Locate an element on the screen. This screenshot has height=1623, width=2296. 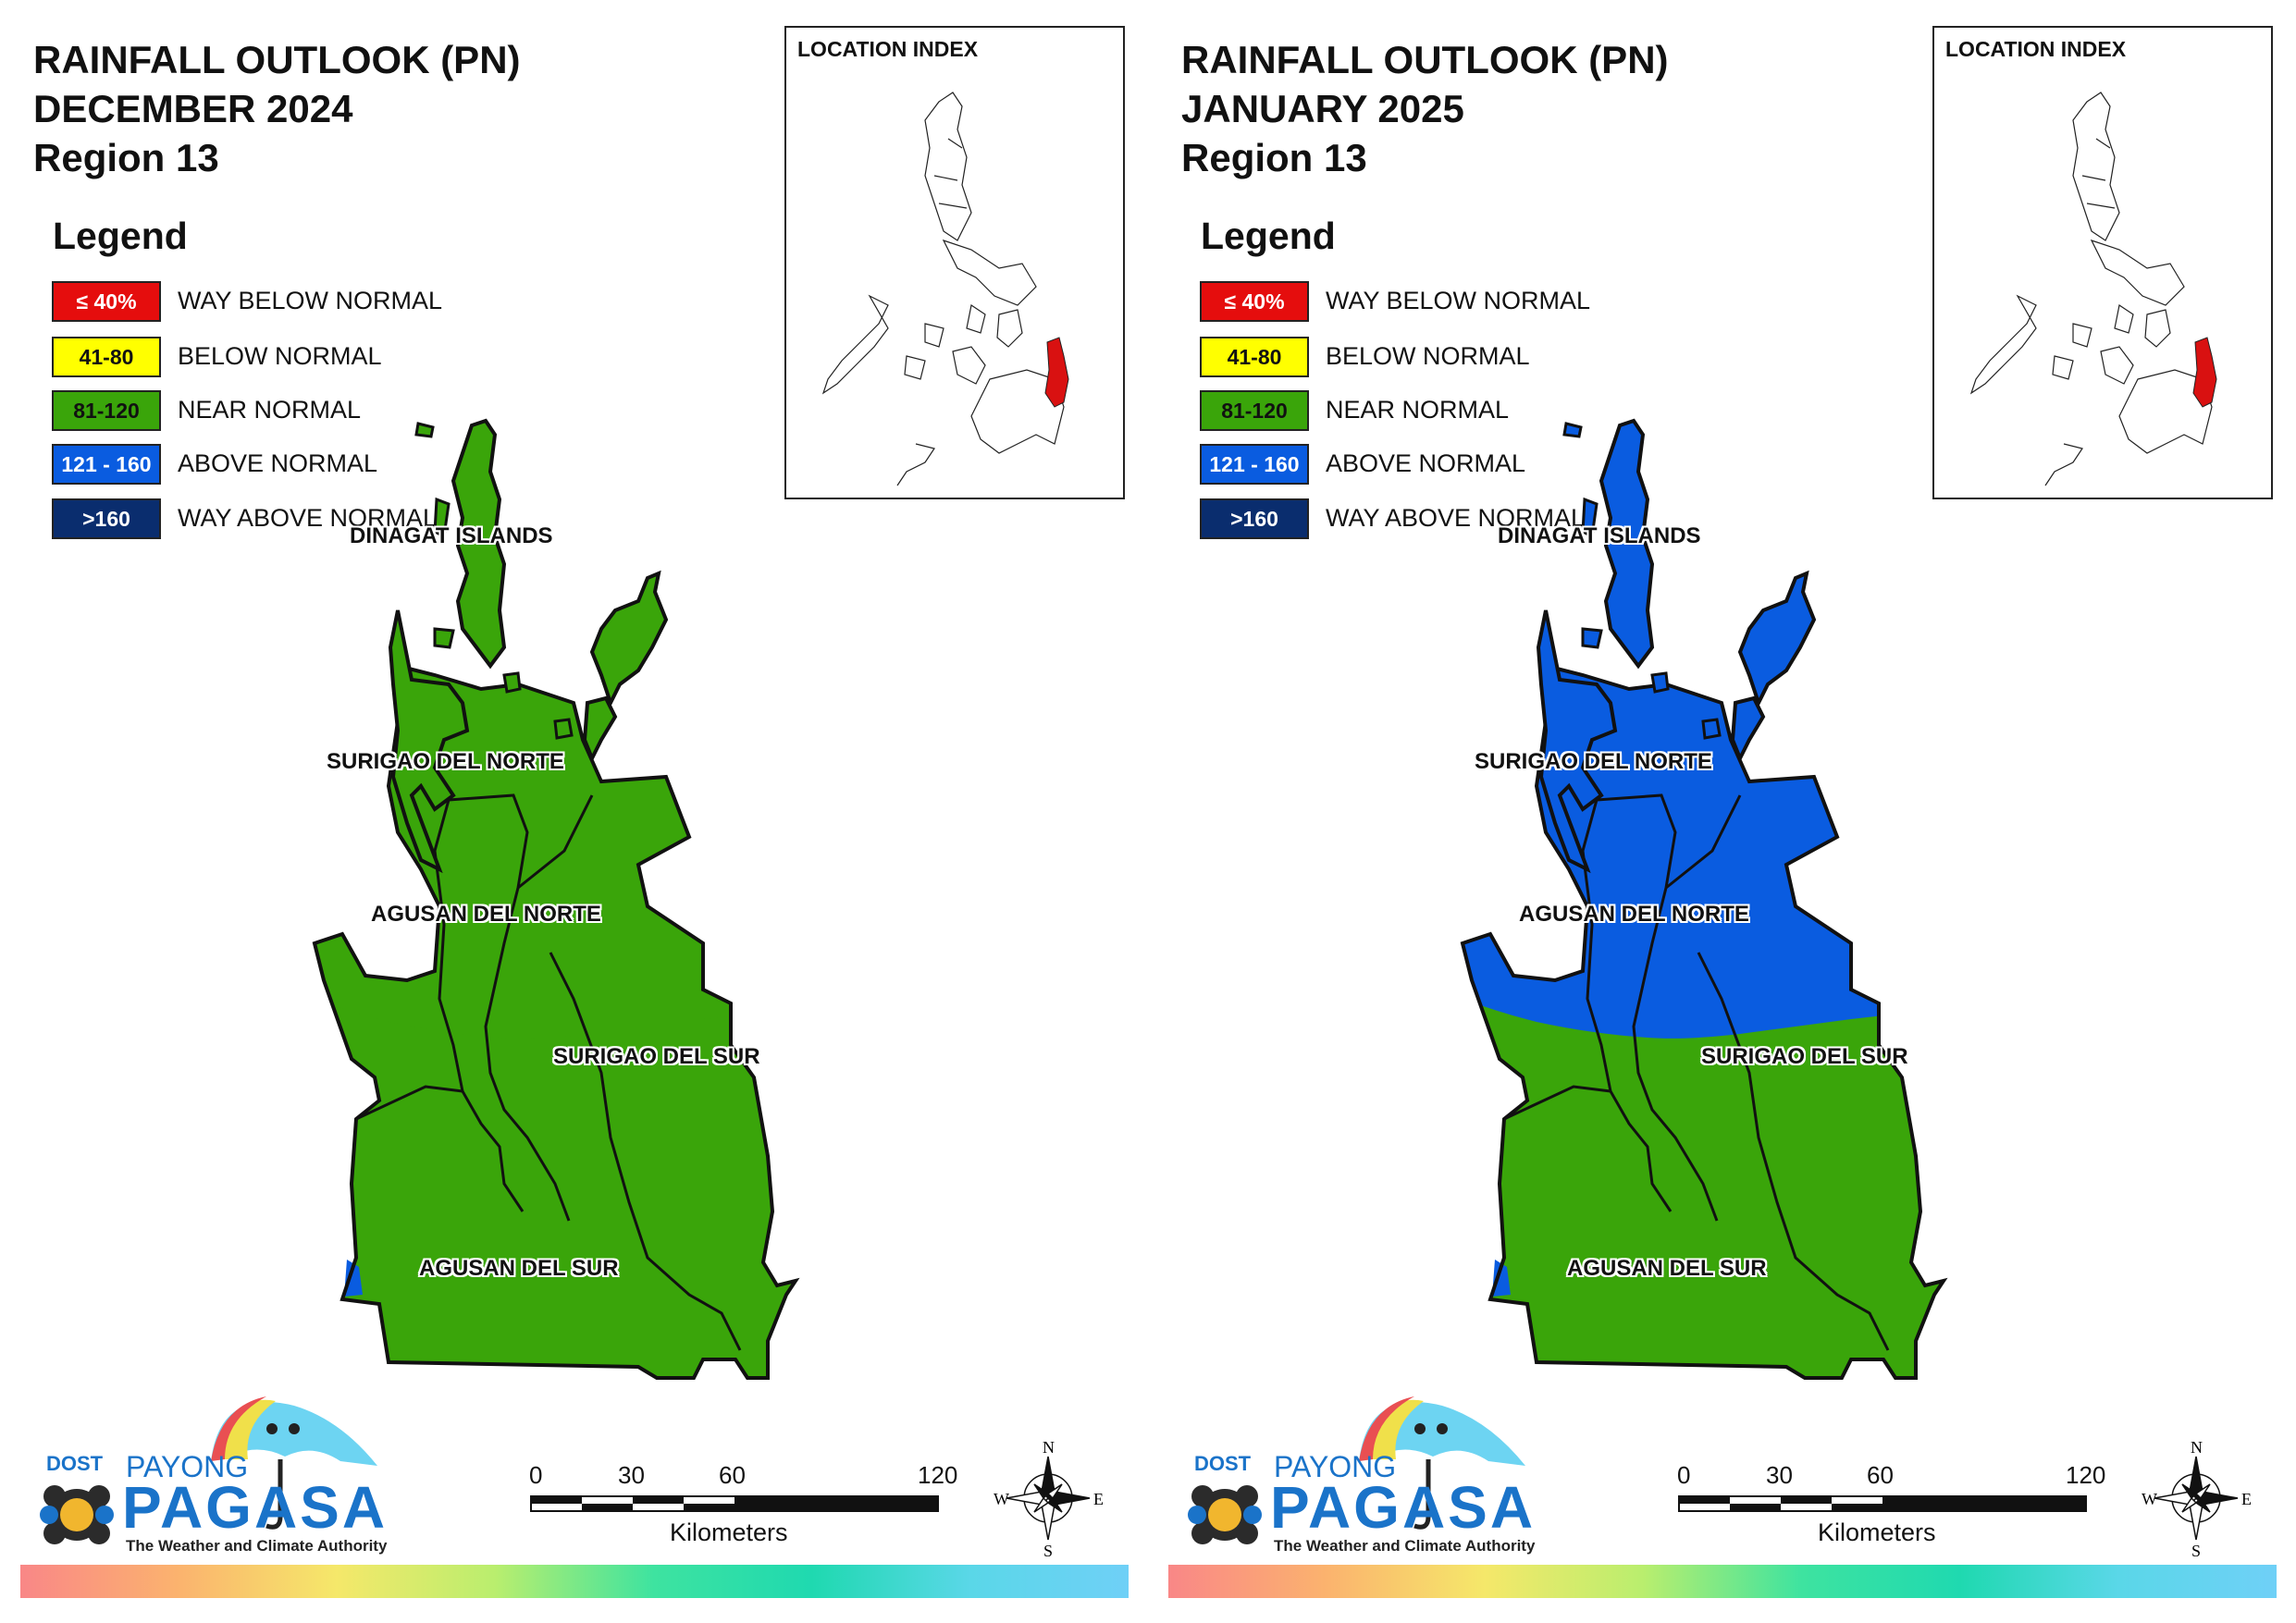
compass-n: N is located at coordinates (1049, 1447).